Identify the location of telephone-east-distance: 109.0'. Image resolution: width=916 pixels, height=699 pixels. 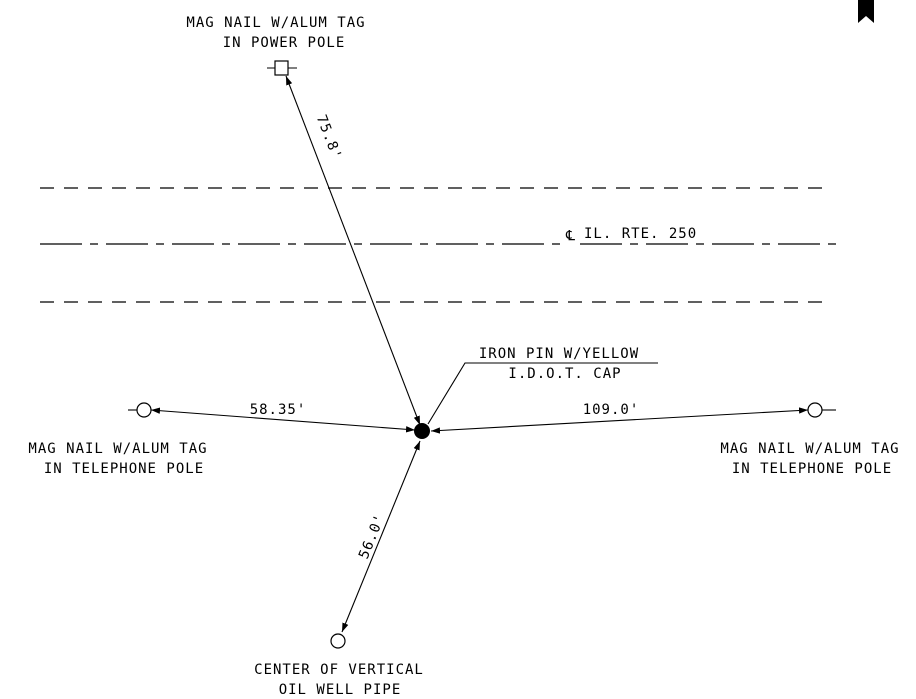
(611, 410).